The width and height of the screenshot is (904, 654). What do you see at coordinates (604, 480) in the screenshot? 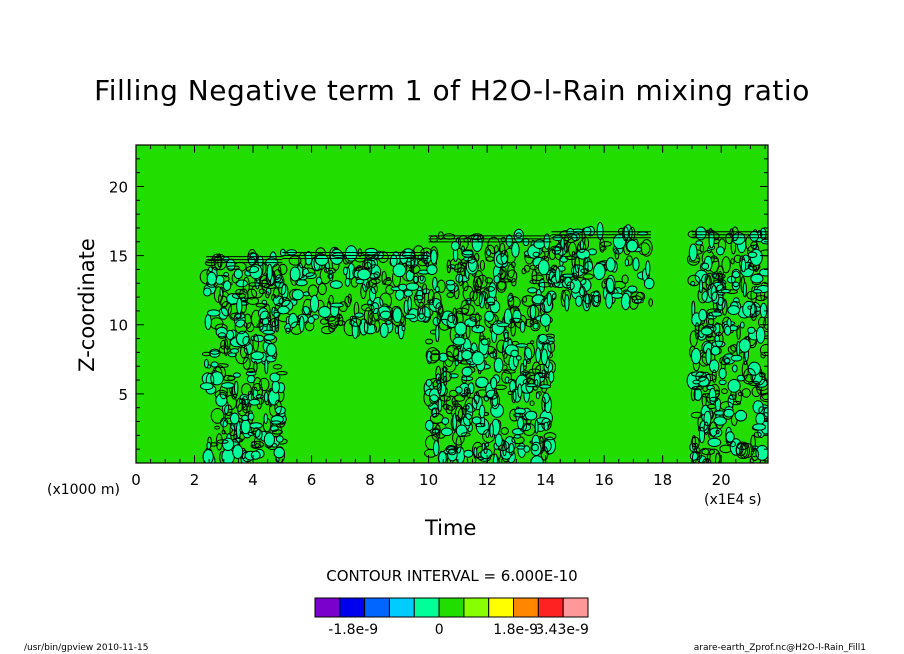
I see `x-tick-label: 16` at bounding box center [604, 480].